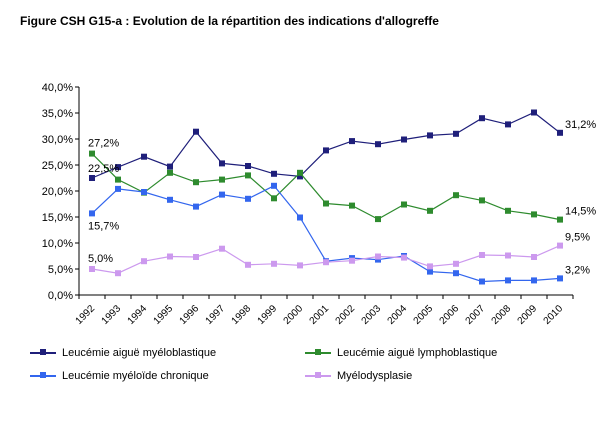  I want to click on y-tick-label: 20,0%, so click(57, 192).